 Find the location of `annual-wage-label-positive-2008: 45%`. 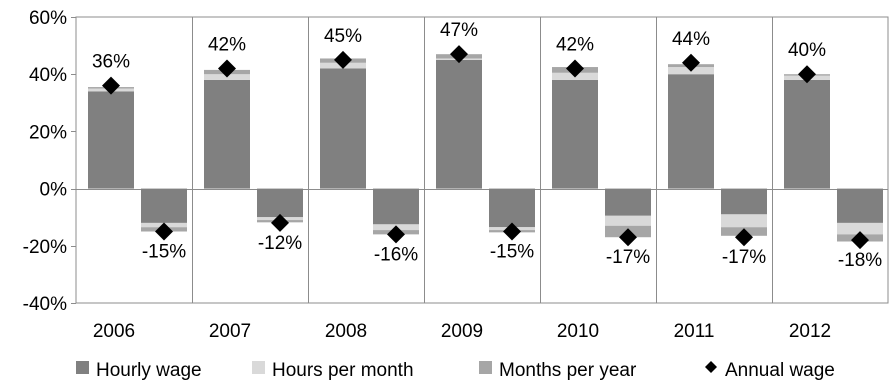

annual-wage-label-positive-2008: 45% is located at coordinates (343, 36).